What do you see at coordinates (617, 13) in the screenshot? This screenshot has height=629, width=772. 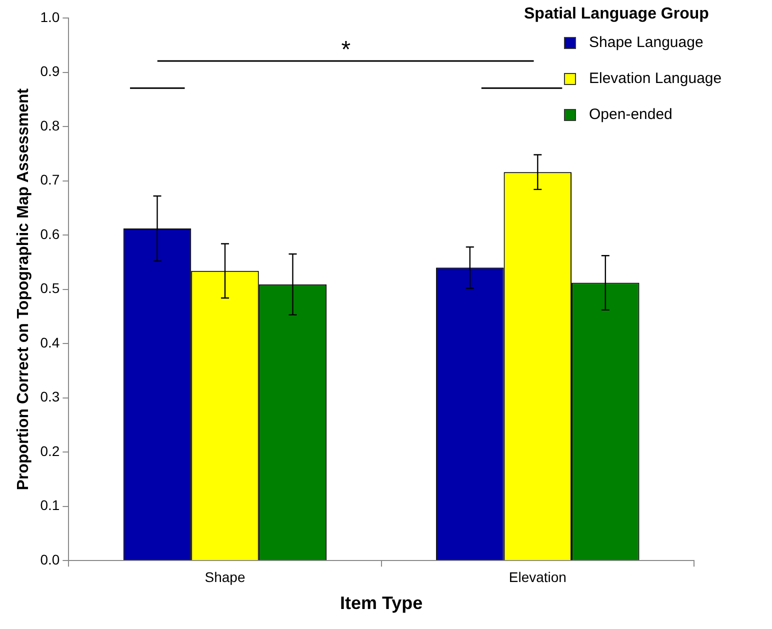 I see `legend-title: Spatial Language Group` at bounding box center [617, 13].